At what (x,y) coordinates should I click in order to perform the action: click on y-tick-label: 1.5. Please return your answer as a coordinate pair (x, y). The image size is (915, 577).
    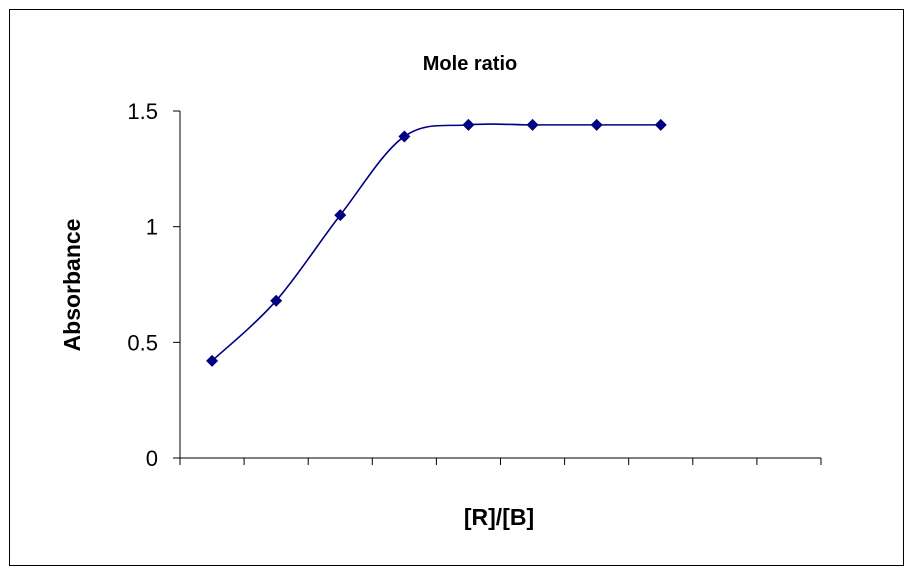
    Looking at the image, I should click on (142, 111).